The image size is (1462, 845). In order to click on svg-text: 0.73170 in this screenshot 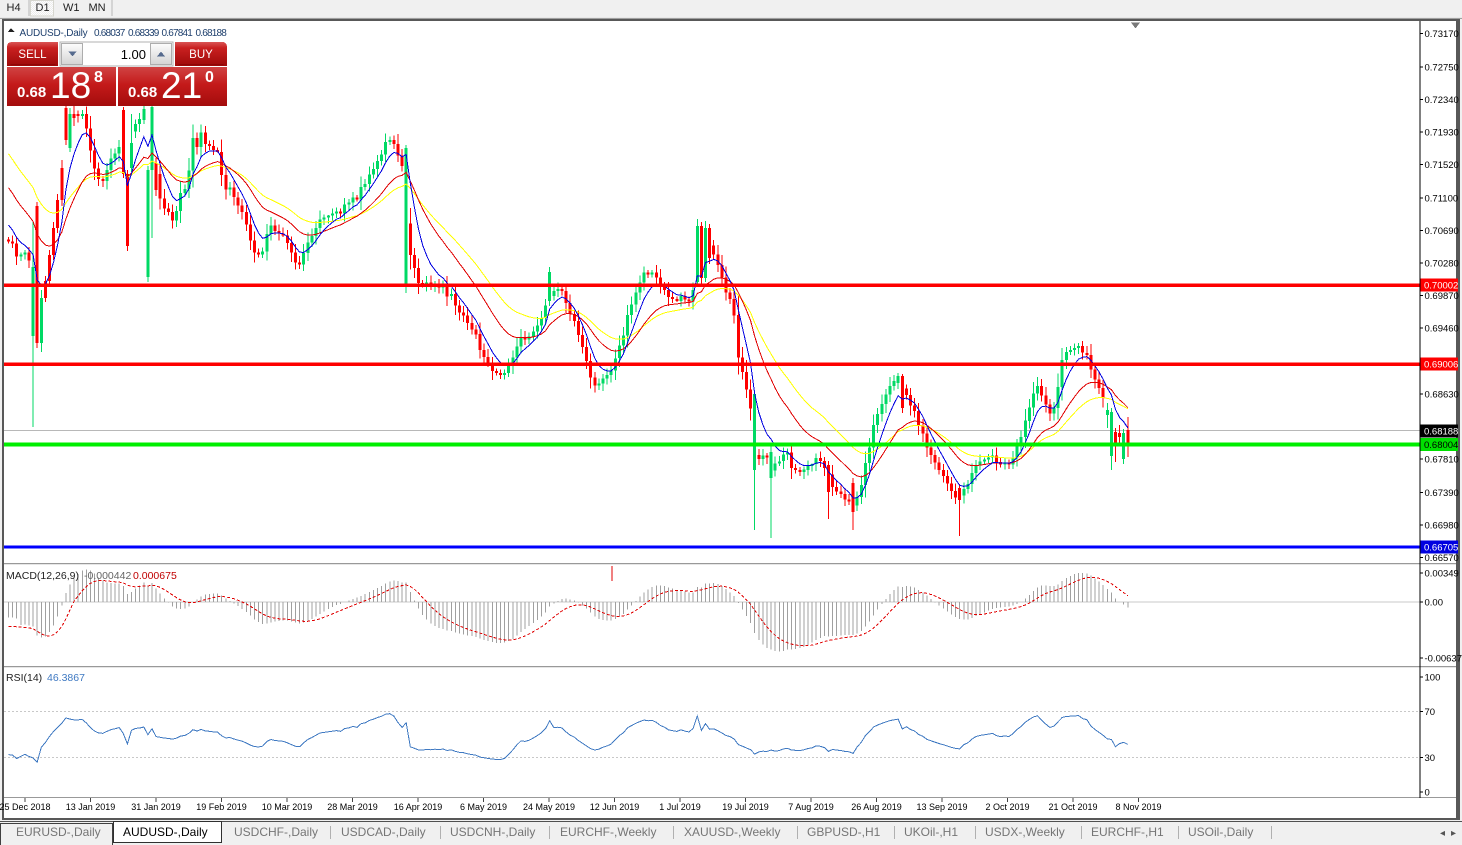, I will do `click(1442, 34)`.